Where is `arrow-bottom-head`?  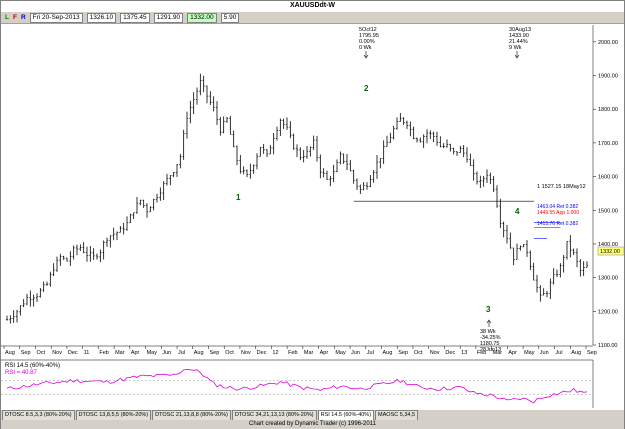
arrow-bottom-head is located at coordinates (489, 321).